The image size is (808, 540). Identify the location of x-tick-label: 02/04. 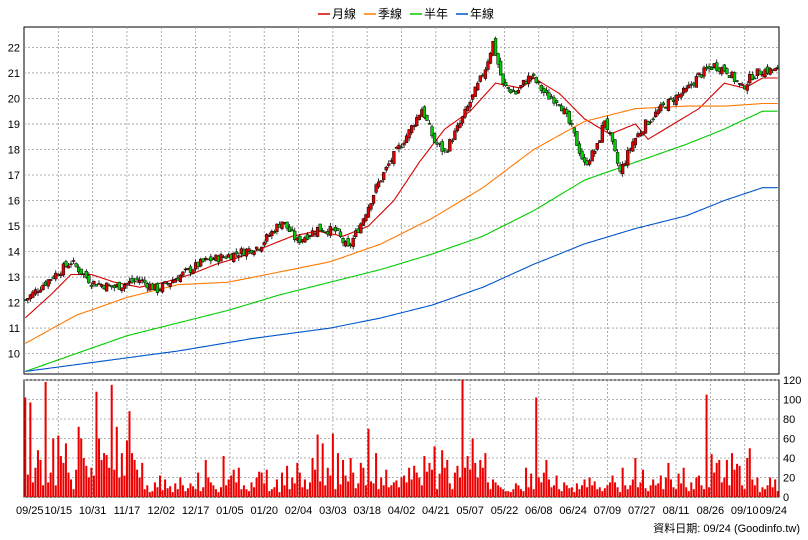
(299, 511).